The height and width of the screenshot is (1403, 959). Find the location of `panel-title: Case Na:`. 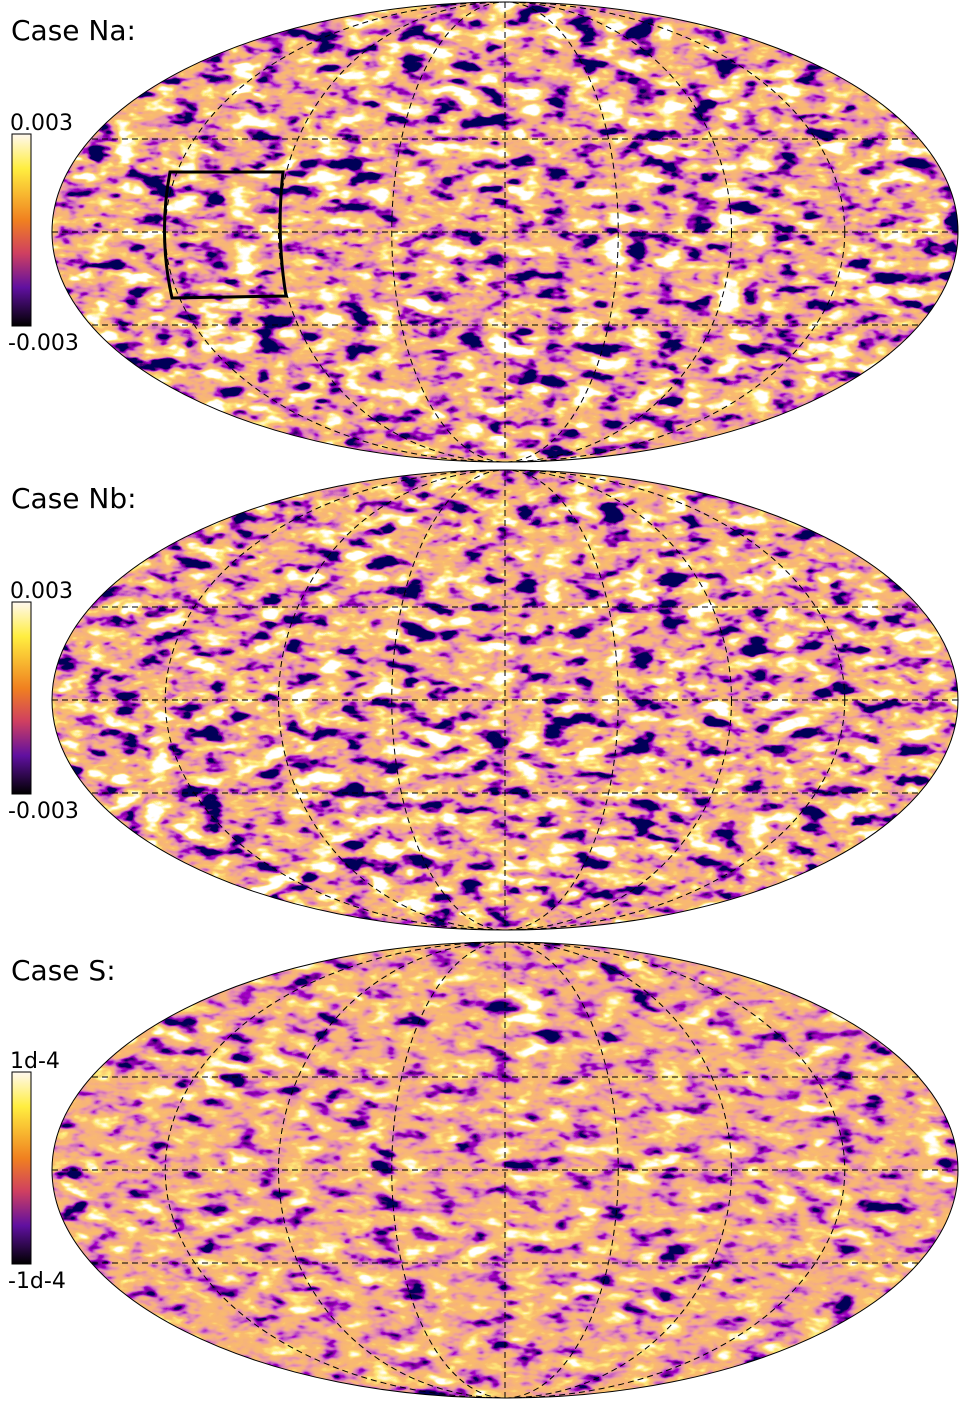

panel-title: Case Na: is located at coordinates (73, 30).